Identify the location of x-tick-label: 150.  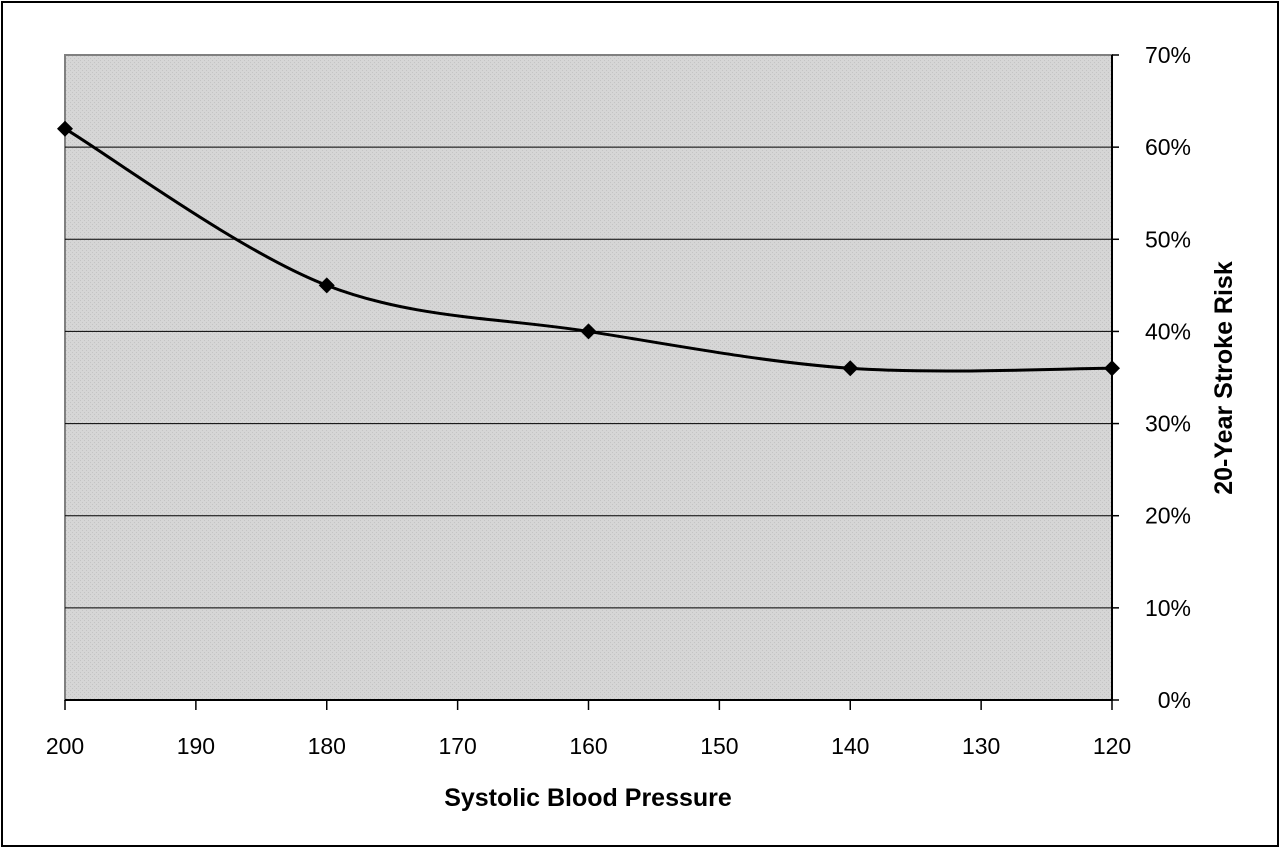
(719, 746).